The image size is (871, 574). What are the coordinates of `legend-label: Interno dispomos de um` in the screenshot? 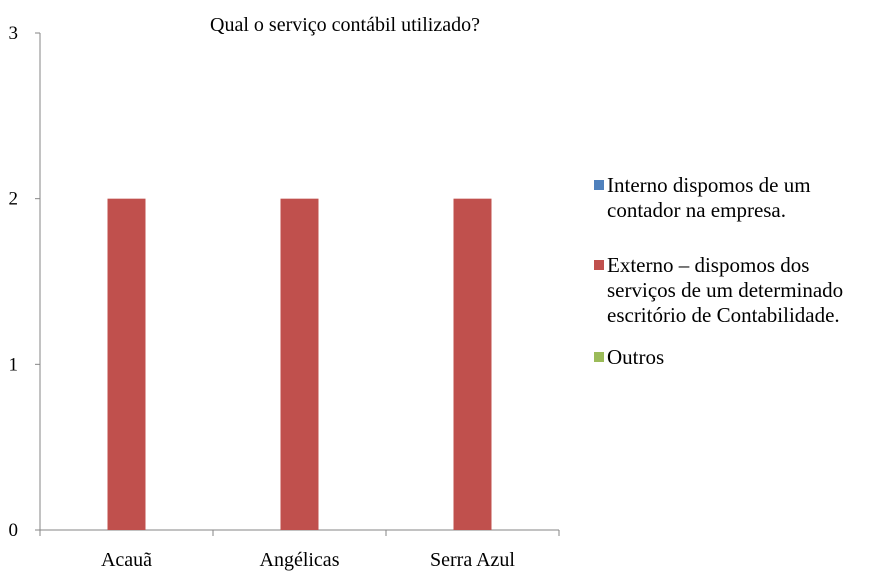 It's located at (709, 185).